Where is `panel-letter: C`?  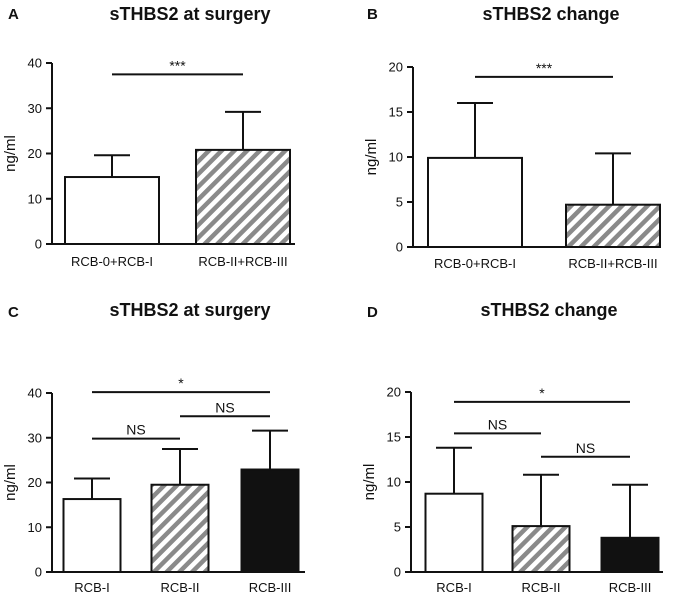 panel-letter: C is located at coordinates (13, 312).